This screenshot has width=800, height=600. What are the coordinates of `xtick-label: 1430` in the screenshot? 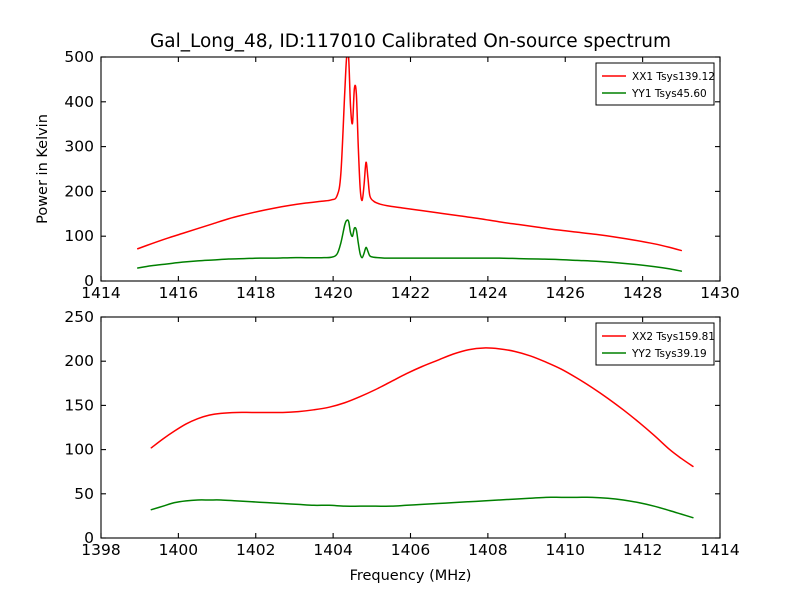 It's located at (719, 293).